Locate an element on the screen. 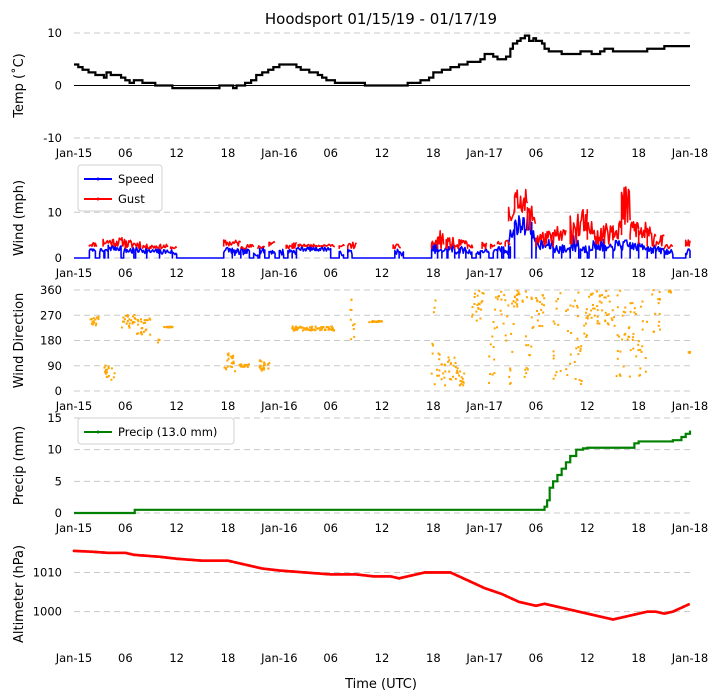  series-gust is located at coordinates (389, 218).